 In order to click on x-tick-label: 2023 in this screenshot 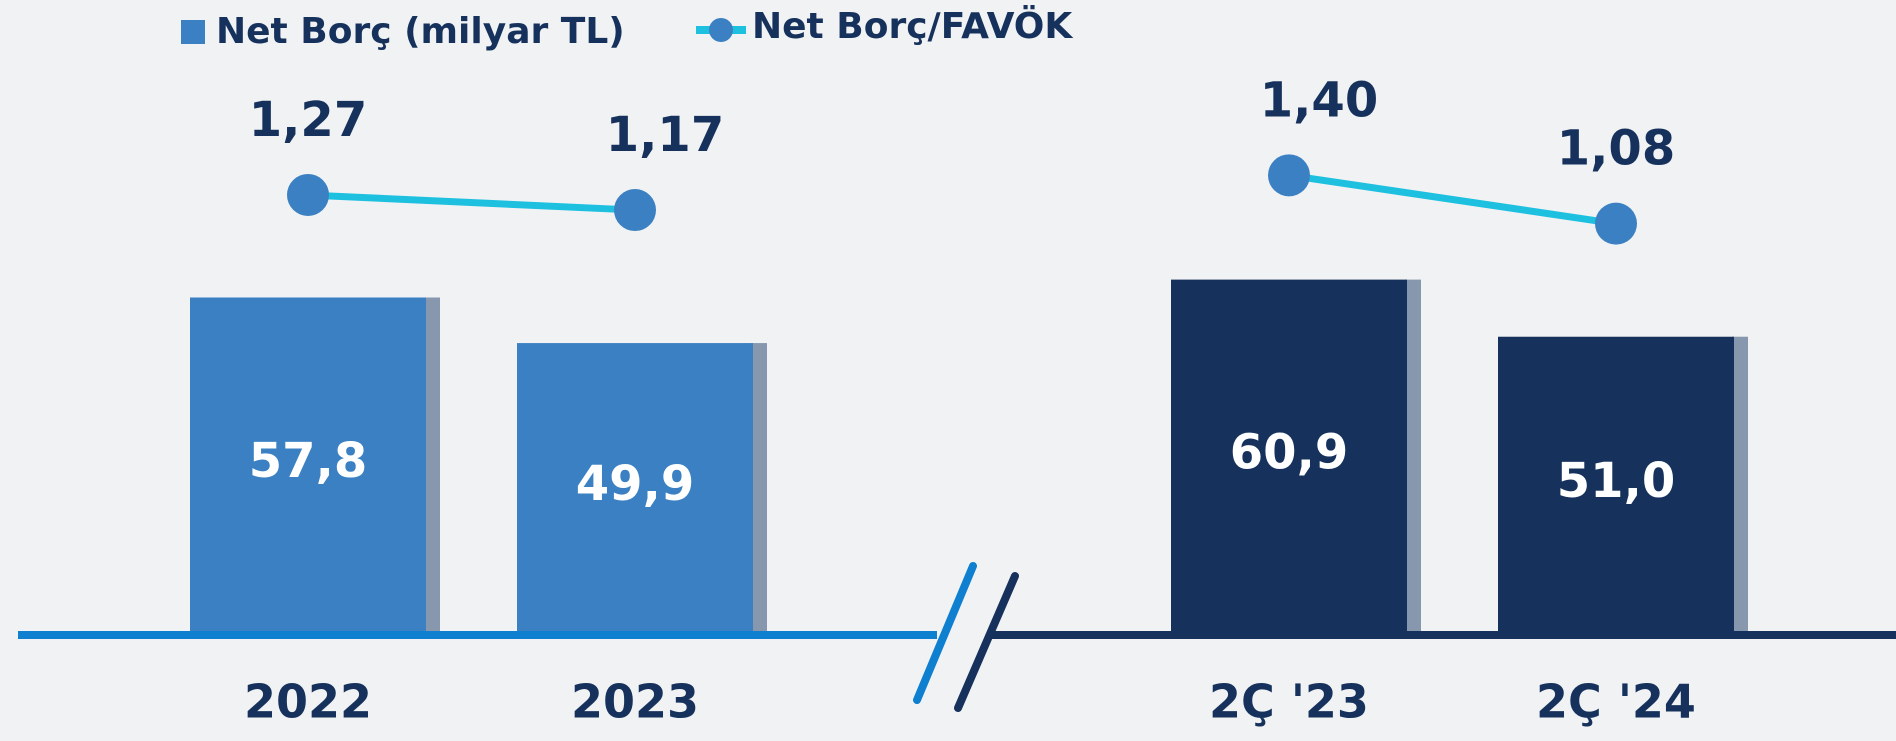, I will do `click(635, 702)`.